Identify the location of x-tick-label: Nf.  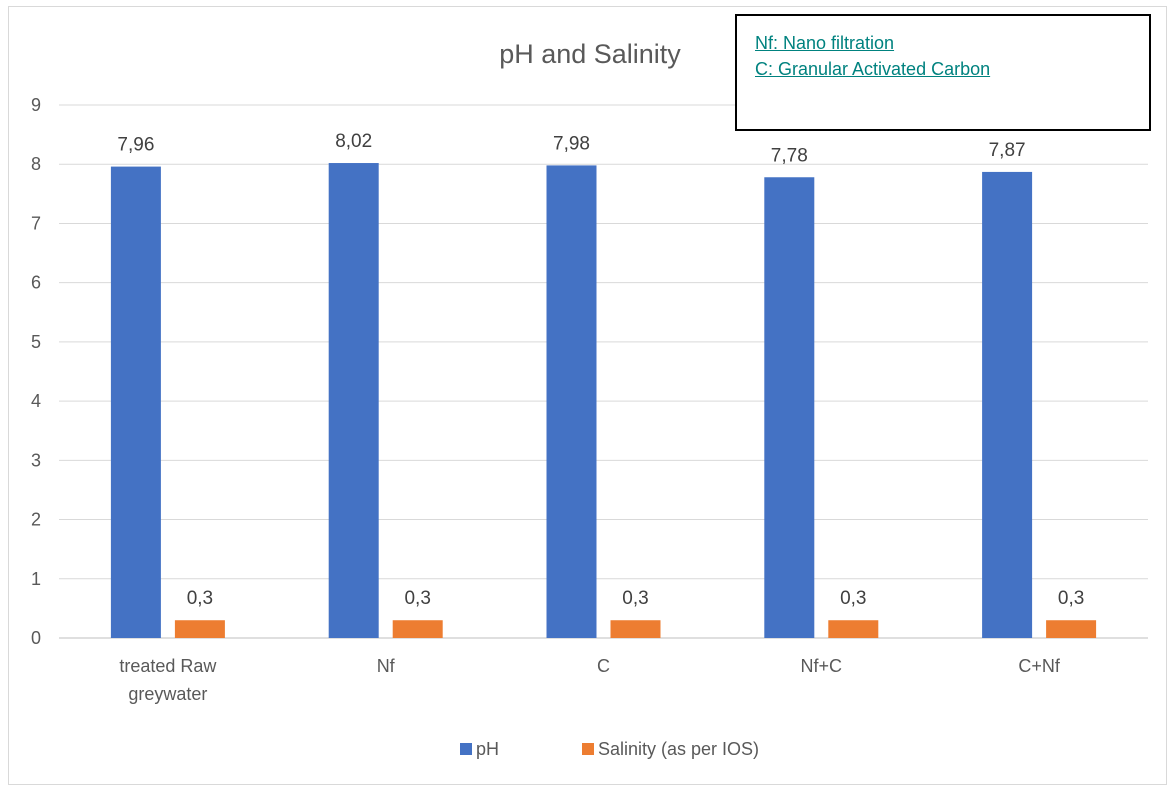
(386, 666).